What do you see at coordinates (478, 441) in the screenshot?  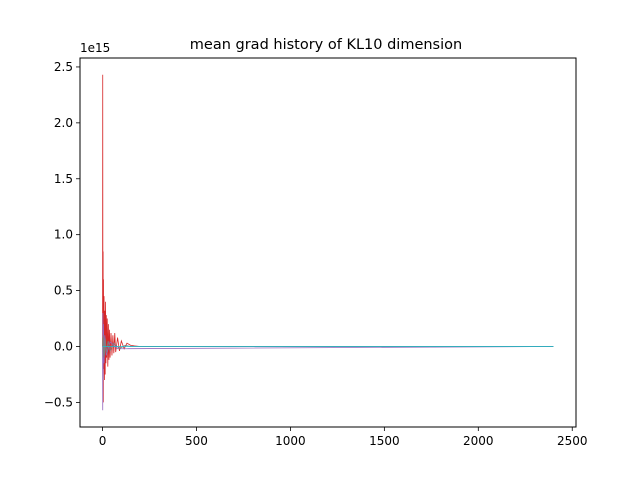 I see `x-tick-label: 2000` at bounding box center [478, 441].